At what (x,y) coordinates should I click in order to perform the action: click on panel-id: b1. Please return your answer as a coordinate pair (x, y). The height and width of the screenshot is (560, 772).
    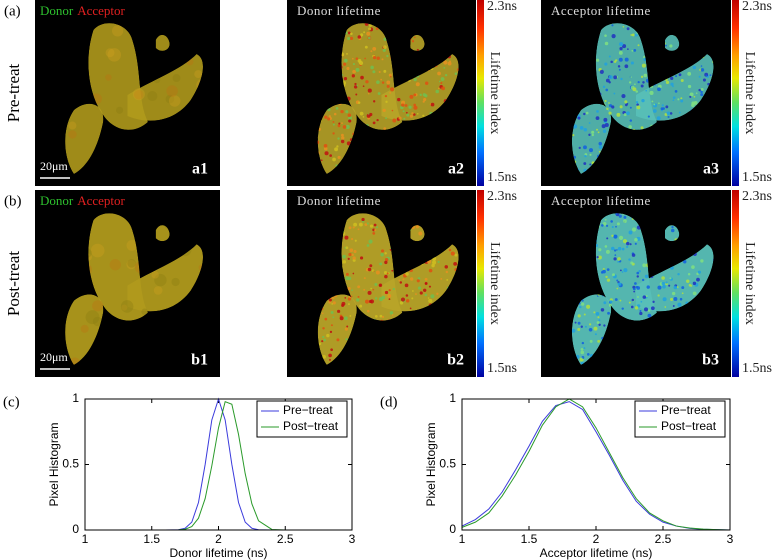
    Looking at the image, I should click on (199, 360).